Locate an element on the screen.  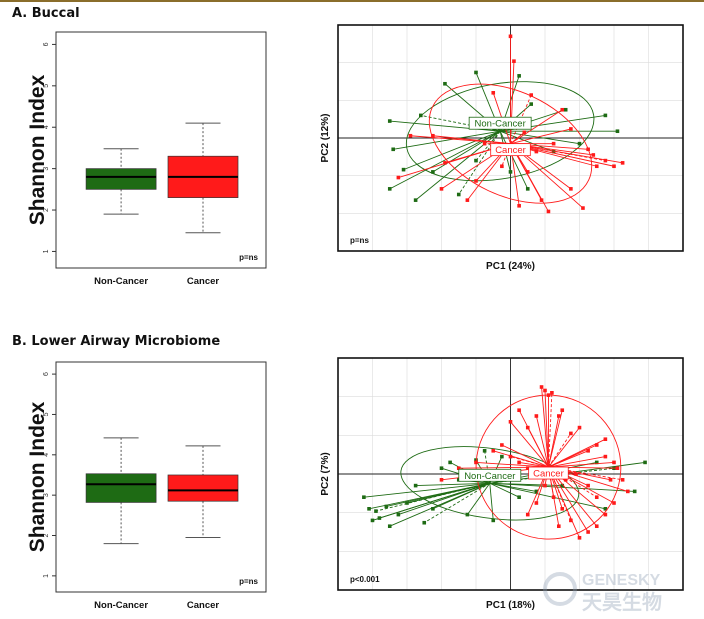
box-plot-lower-airway: 1 2 3 4 5 6 Shannon Index Non-Cancer Cancer p=ns is located at coordinates (146, 486).